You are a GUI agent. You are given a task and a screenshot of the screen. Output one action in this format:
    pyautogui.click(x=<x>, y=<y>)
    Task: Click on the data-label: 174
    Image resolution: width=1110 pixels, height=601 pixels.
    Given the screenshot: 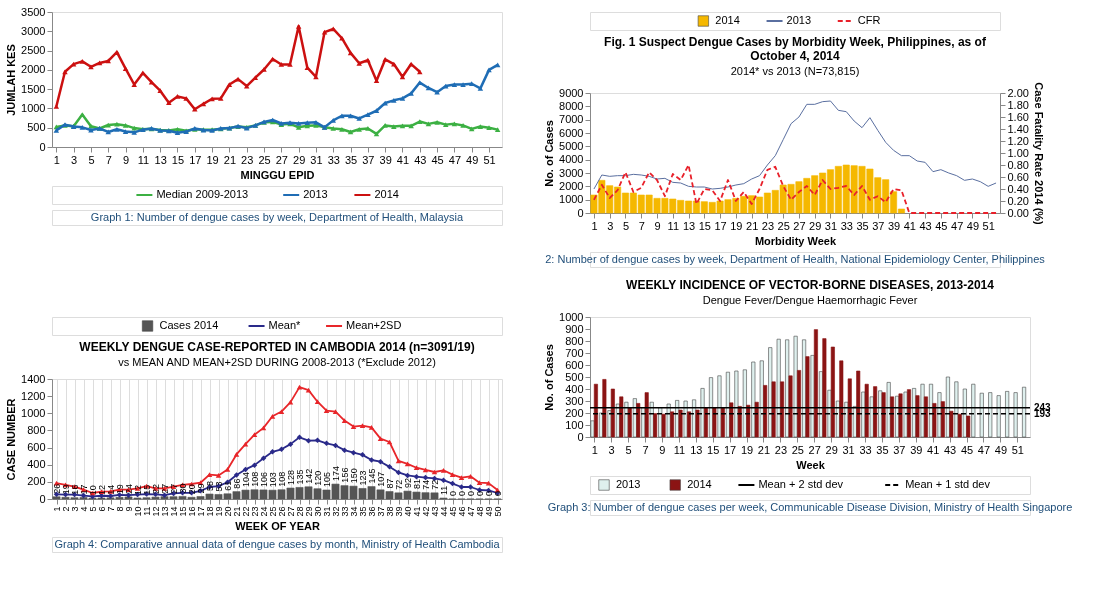 What is the action you would take?
    pyautogui.click(x=335, y=474)
    